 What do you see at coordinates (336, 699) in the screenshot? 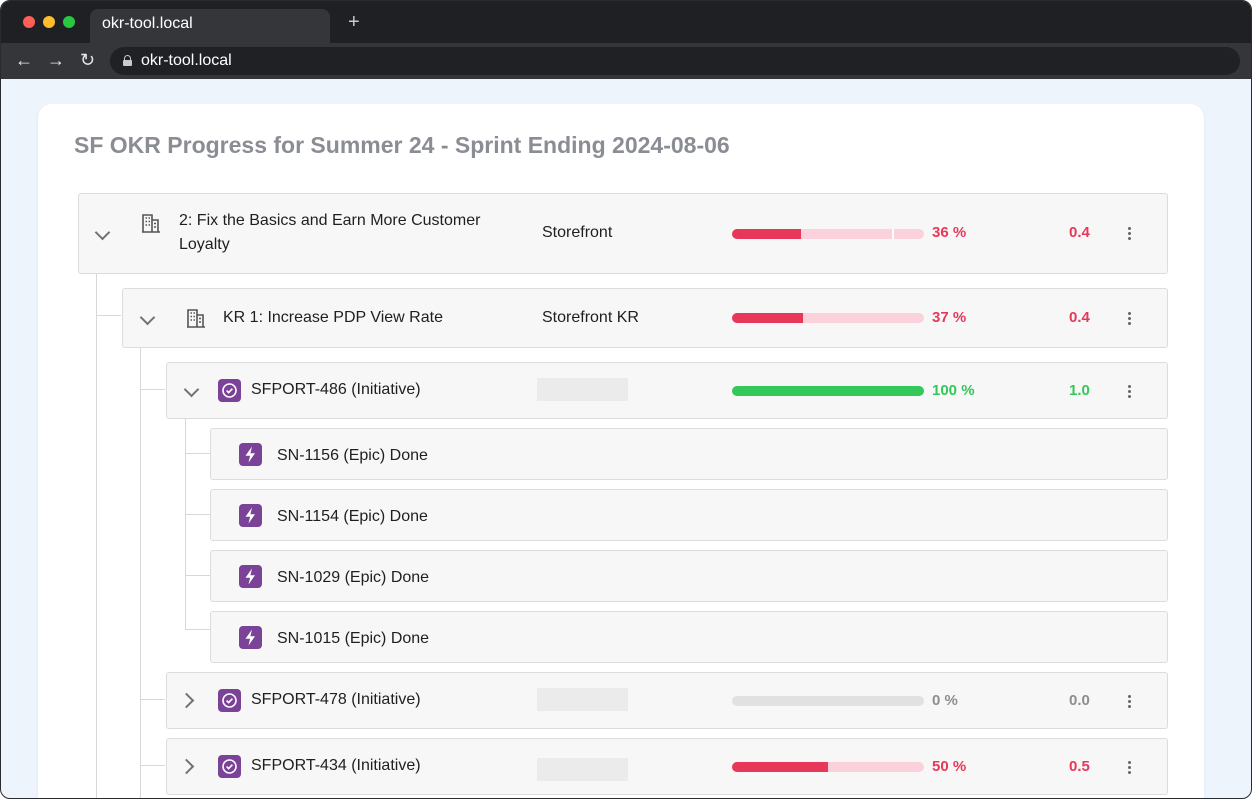
I see `initiative-title: SFPORT-478 (Initiative)` at bounding box center [336, 699].